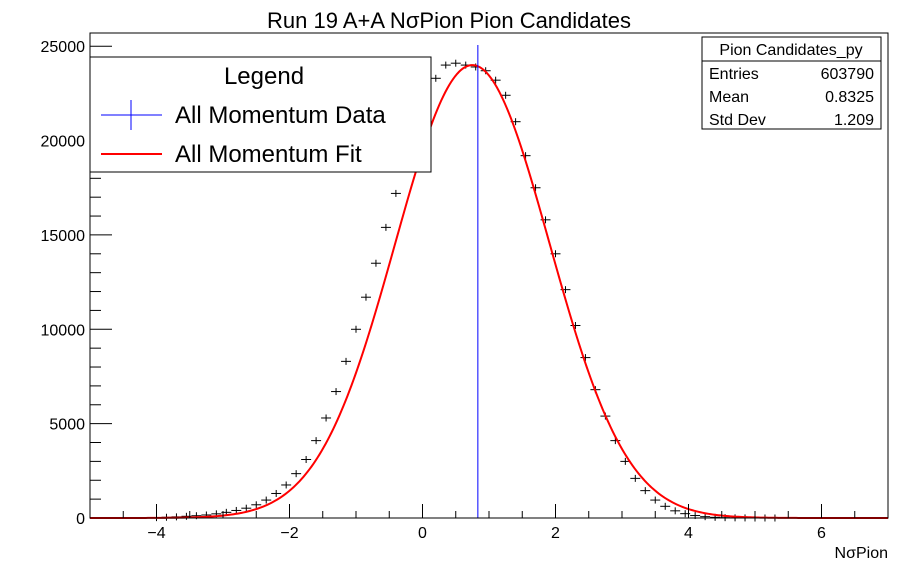 The width and height of the screenshot is (898, 576). Describe the element at coordinates (268, 154) in the screenshot. I see `legend-entry-fit: All Momentum Fit` at that location.